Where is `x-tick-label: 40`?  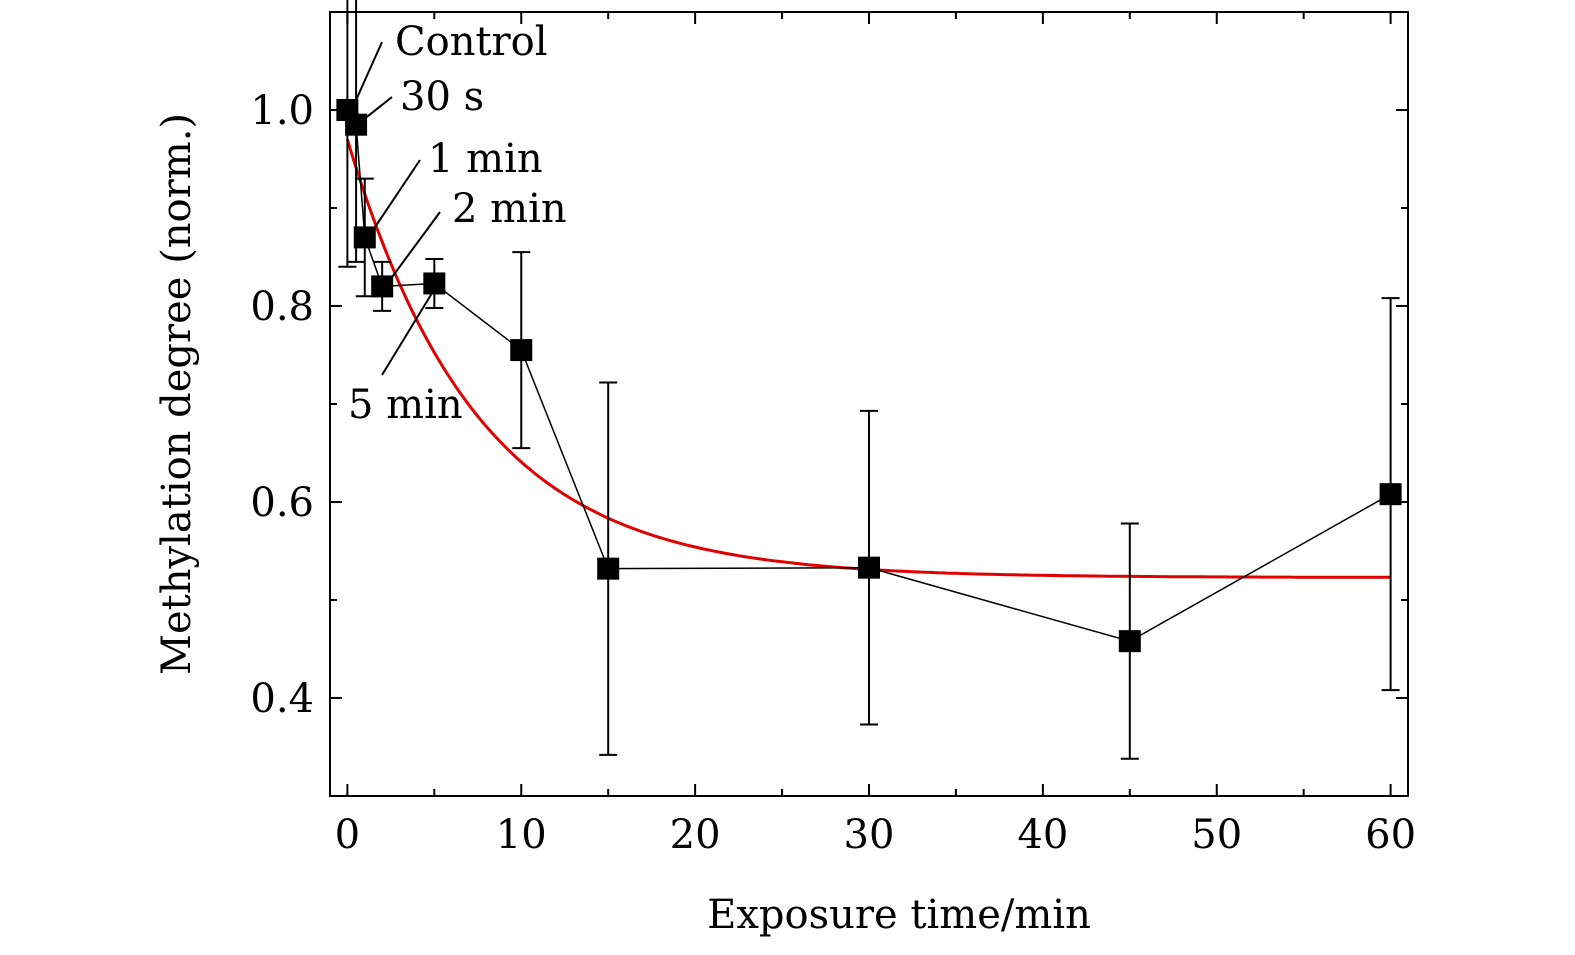 x-tick-label: 40 is located at coordinates (1042, 835).